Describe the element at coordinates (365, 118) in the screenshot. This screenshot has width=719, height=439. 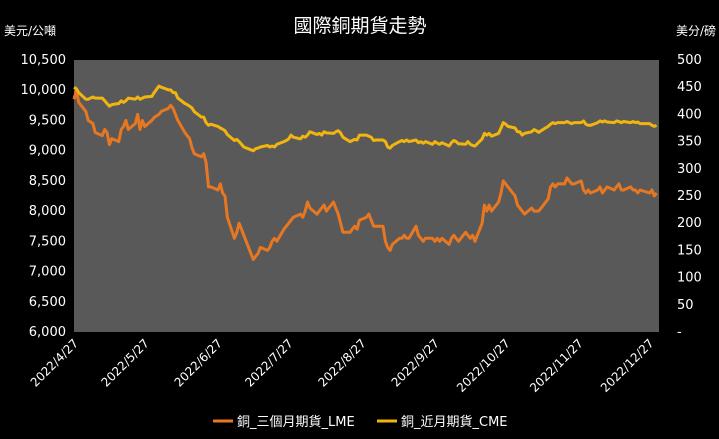
I see `series-line-cme` at that location.